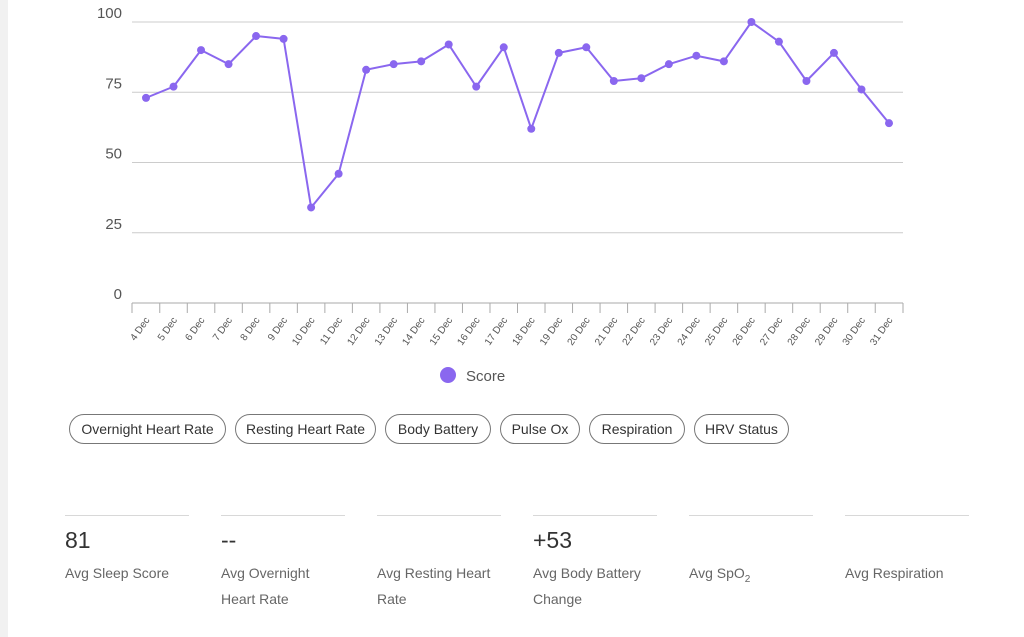 The image size is (1024, 637). I want to click on x-tick-label: 15 Dec, so click(441, 331).